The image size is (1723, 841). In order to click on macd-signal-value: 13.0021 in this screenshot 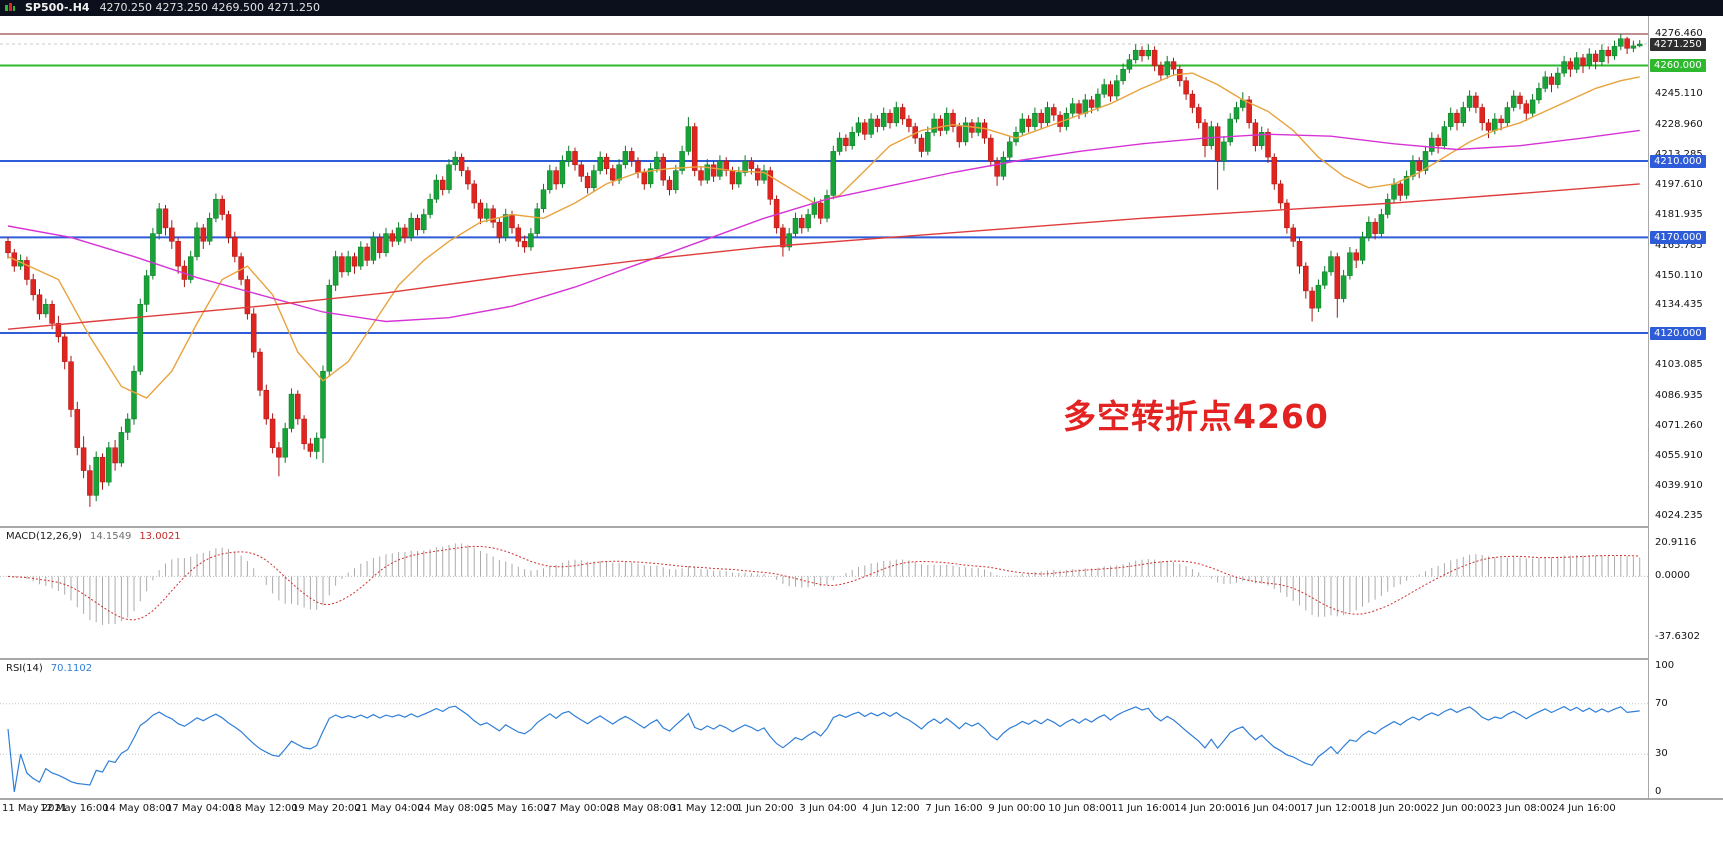, I will do `click(160, 536)`.